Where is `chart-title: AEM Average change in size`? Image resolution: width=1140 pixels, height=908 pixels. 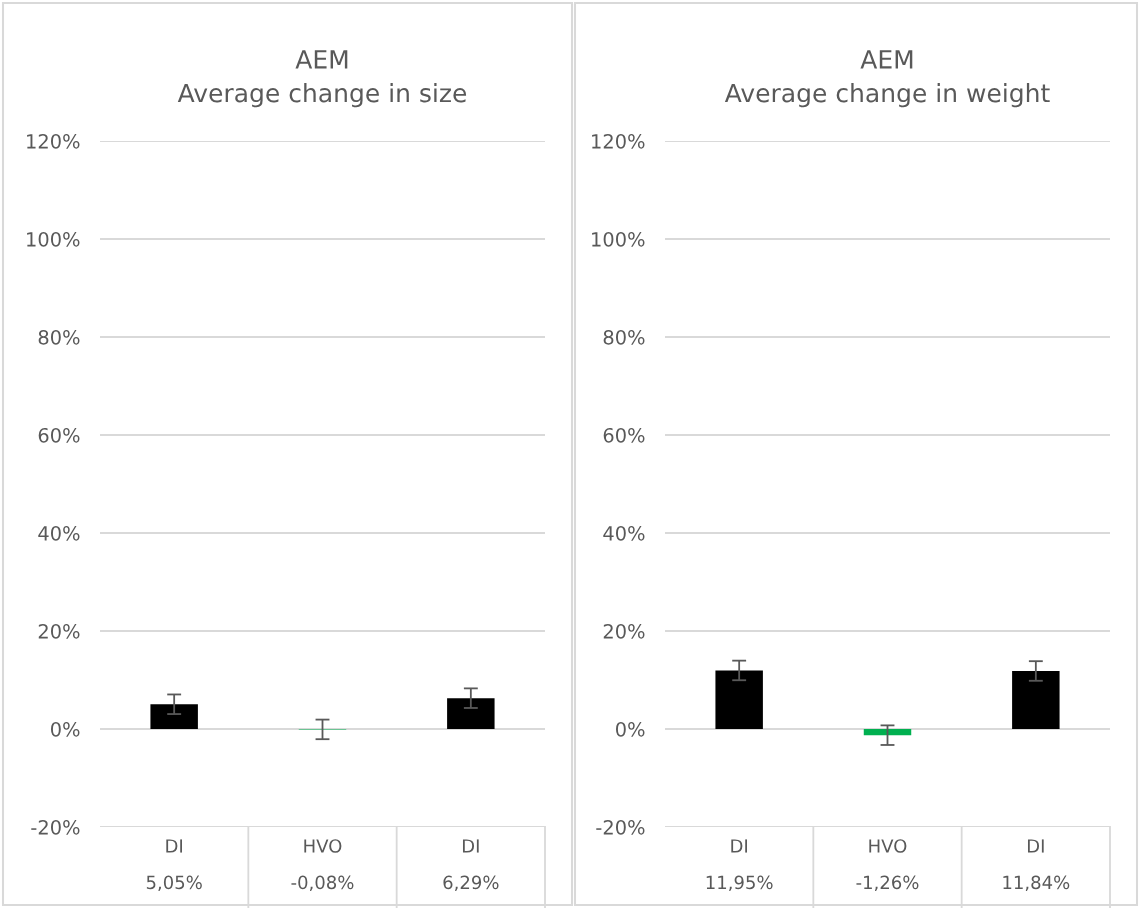 chart-title: AEM Average change in size is located at coordinates (322, 79).